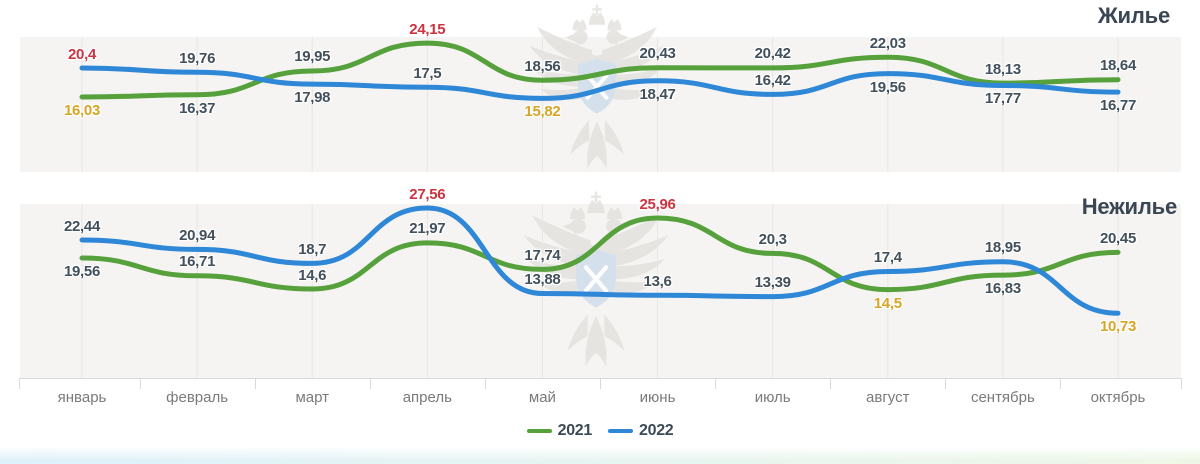 The height and width of the screenshot is (464, 1200). I want to click on legend: 2021 2022, so click(600, 431).